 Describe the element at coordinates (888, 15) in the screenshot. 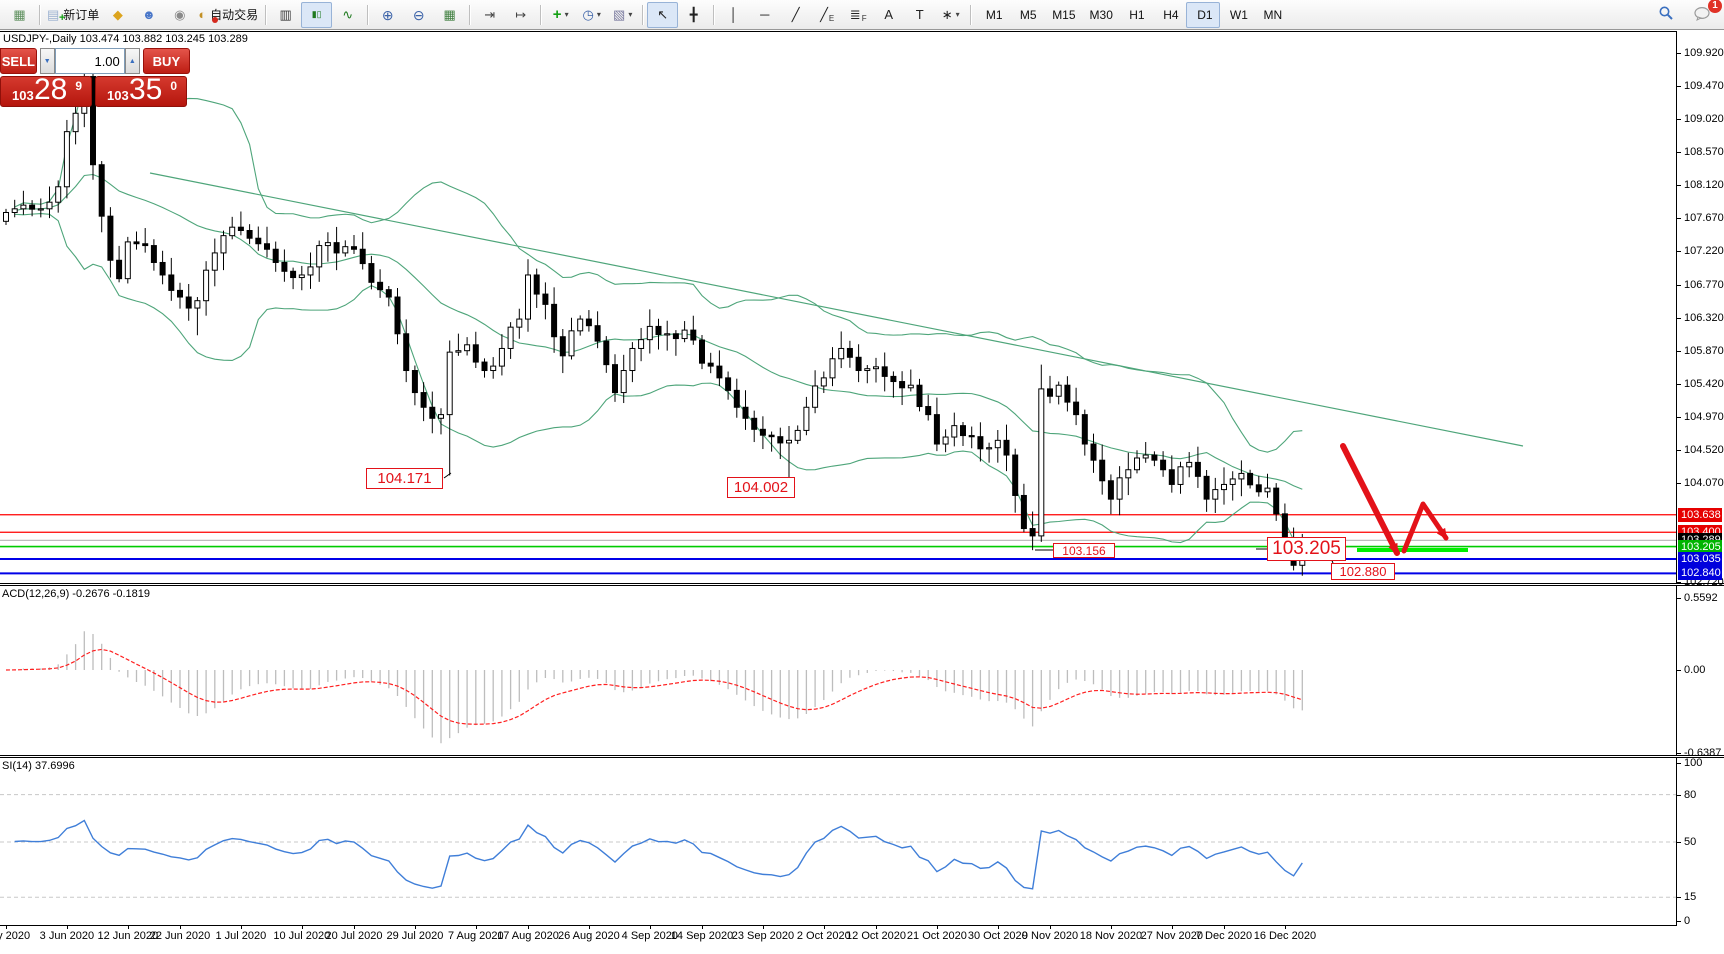

I see `text-button: A` at that location.